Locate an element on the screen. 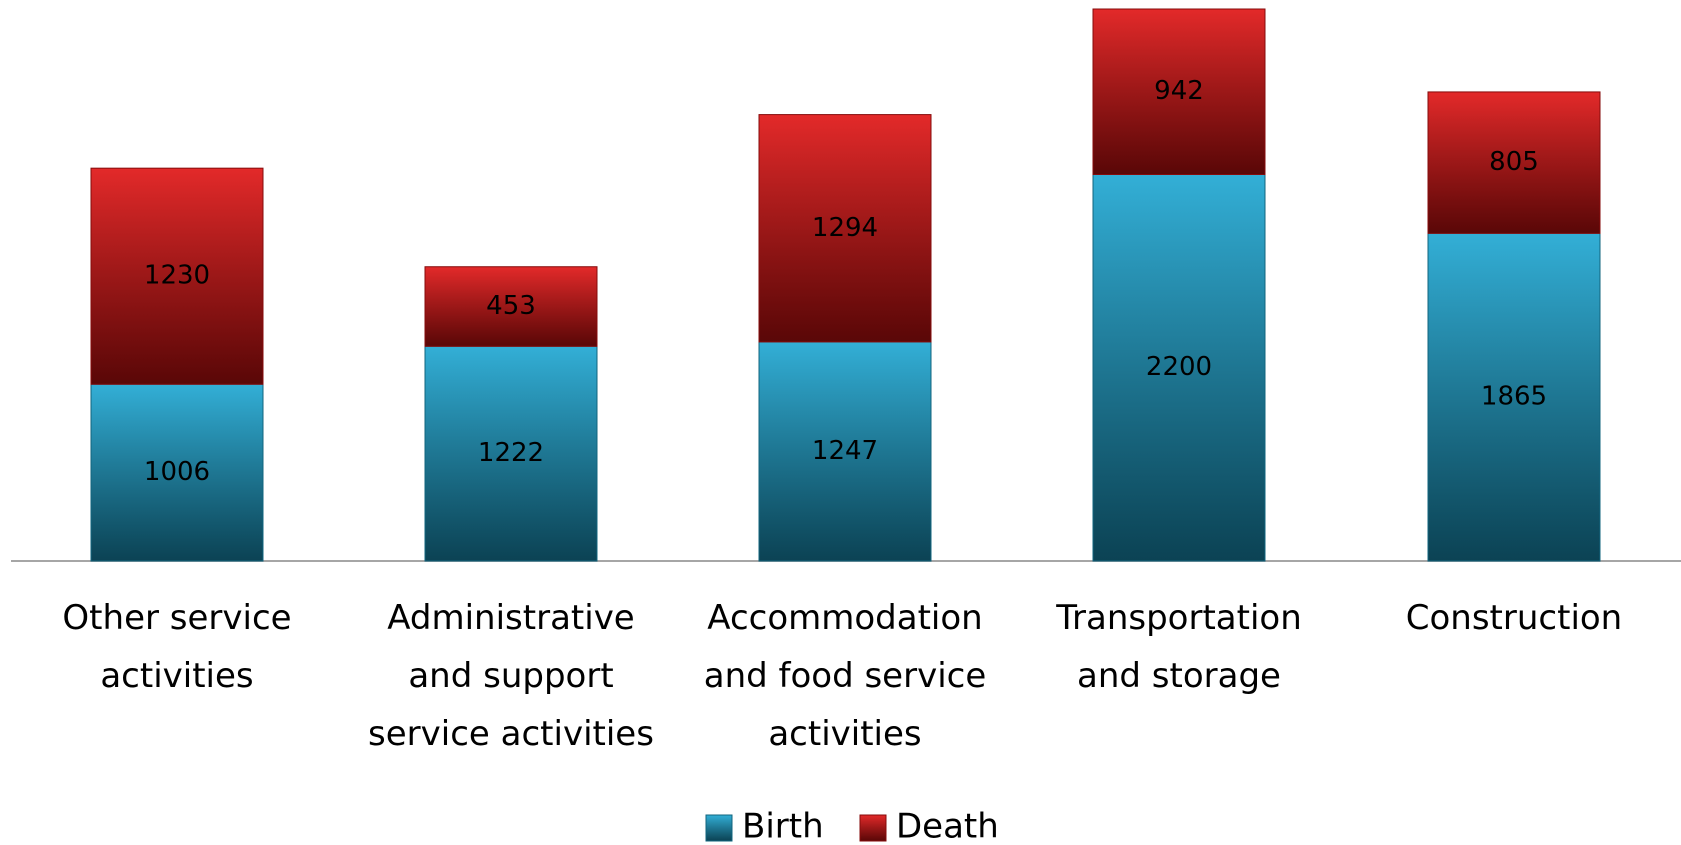 This screenshot has width=1681, height=845. data-label: 1222 is located at coordinates (511, 453).